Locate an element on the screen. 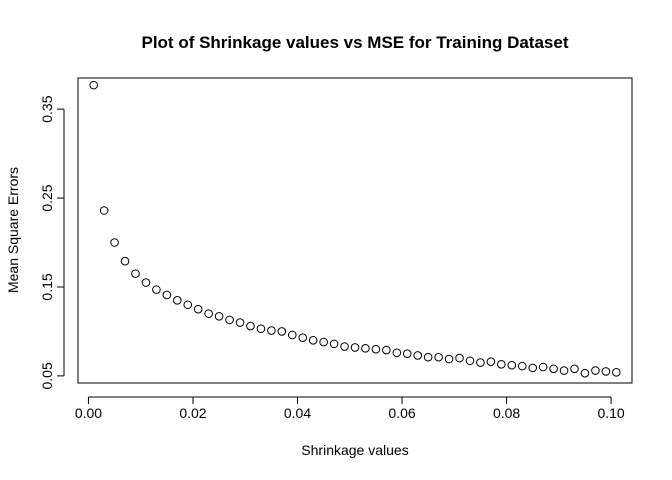 The image size is (672, 480). x-tick-label: 0.00 is located at coordinates (88, 413).